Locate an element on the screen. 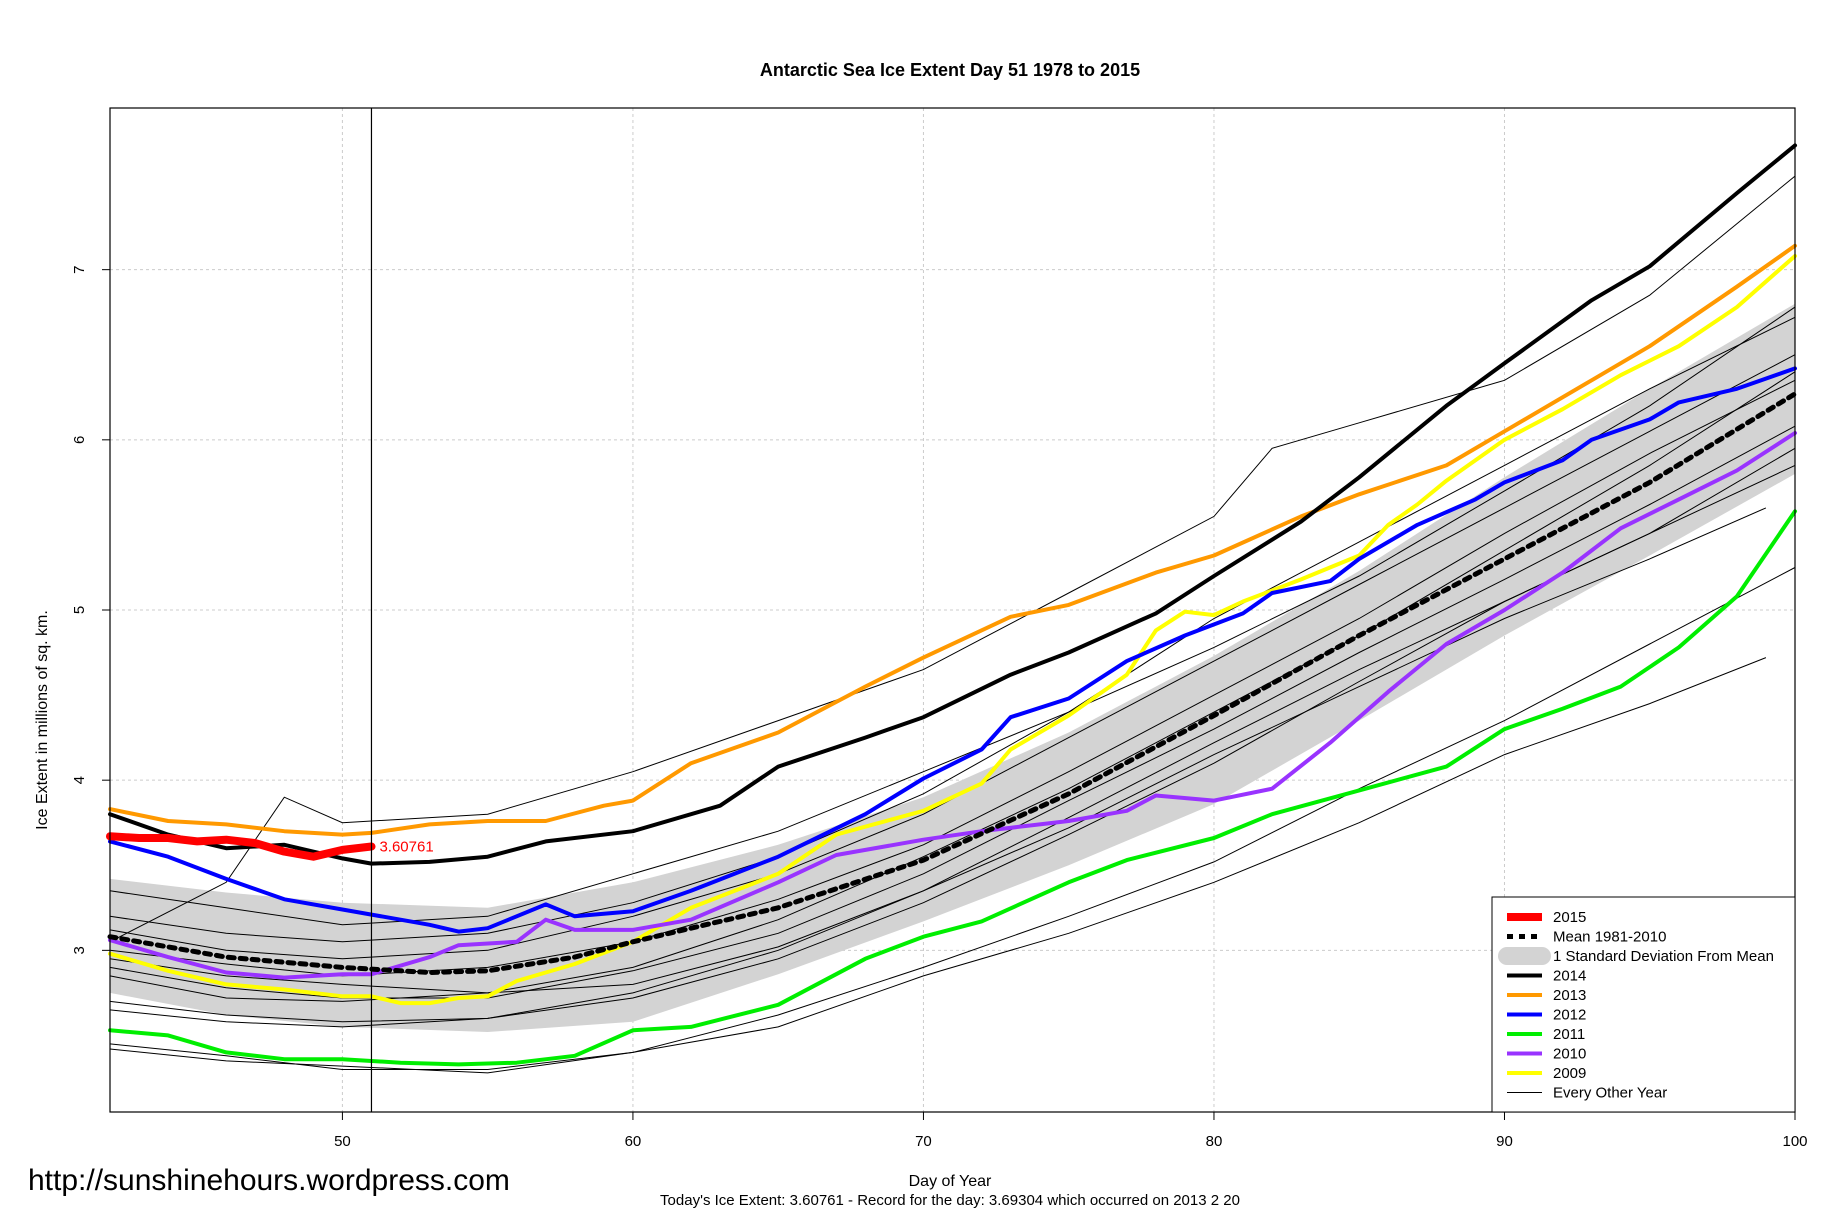 The width and height of the screenshot is (1836, 1223). x-tick-label: 70 is located at coordinates (923, 1141).